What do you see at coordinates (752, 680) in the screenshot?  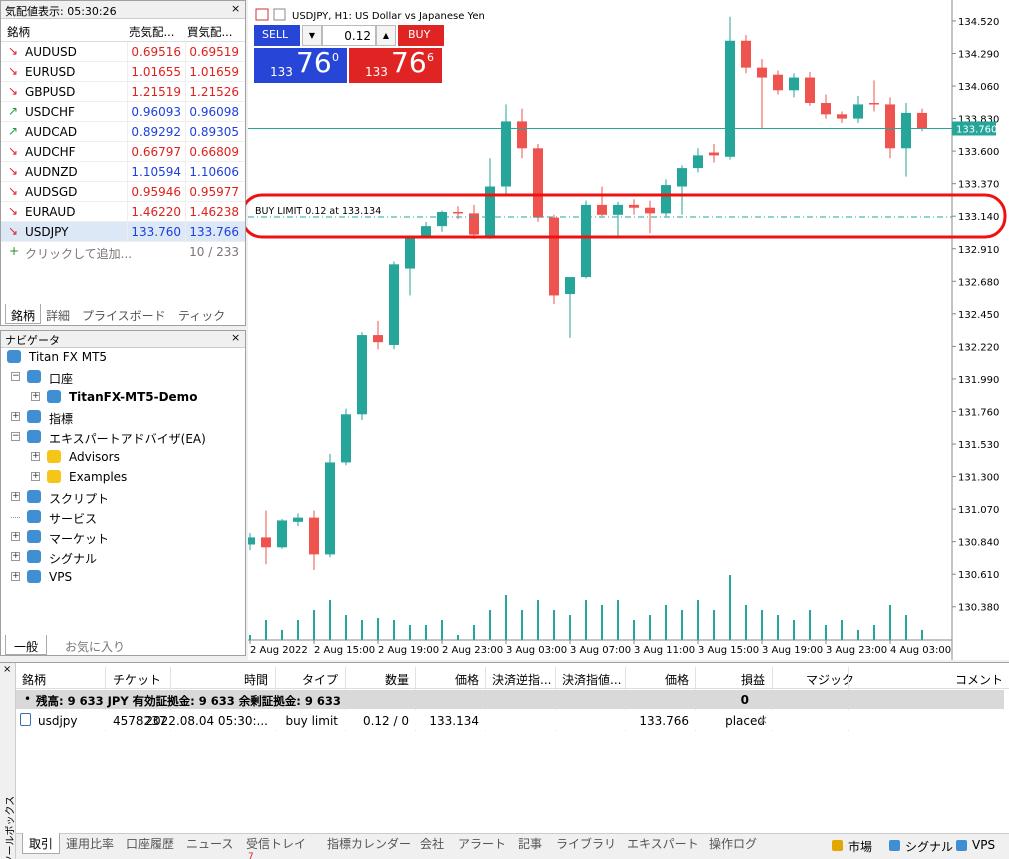 I see `column-header: 損益` at bounding box center [752, 680].